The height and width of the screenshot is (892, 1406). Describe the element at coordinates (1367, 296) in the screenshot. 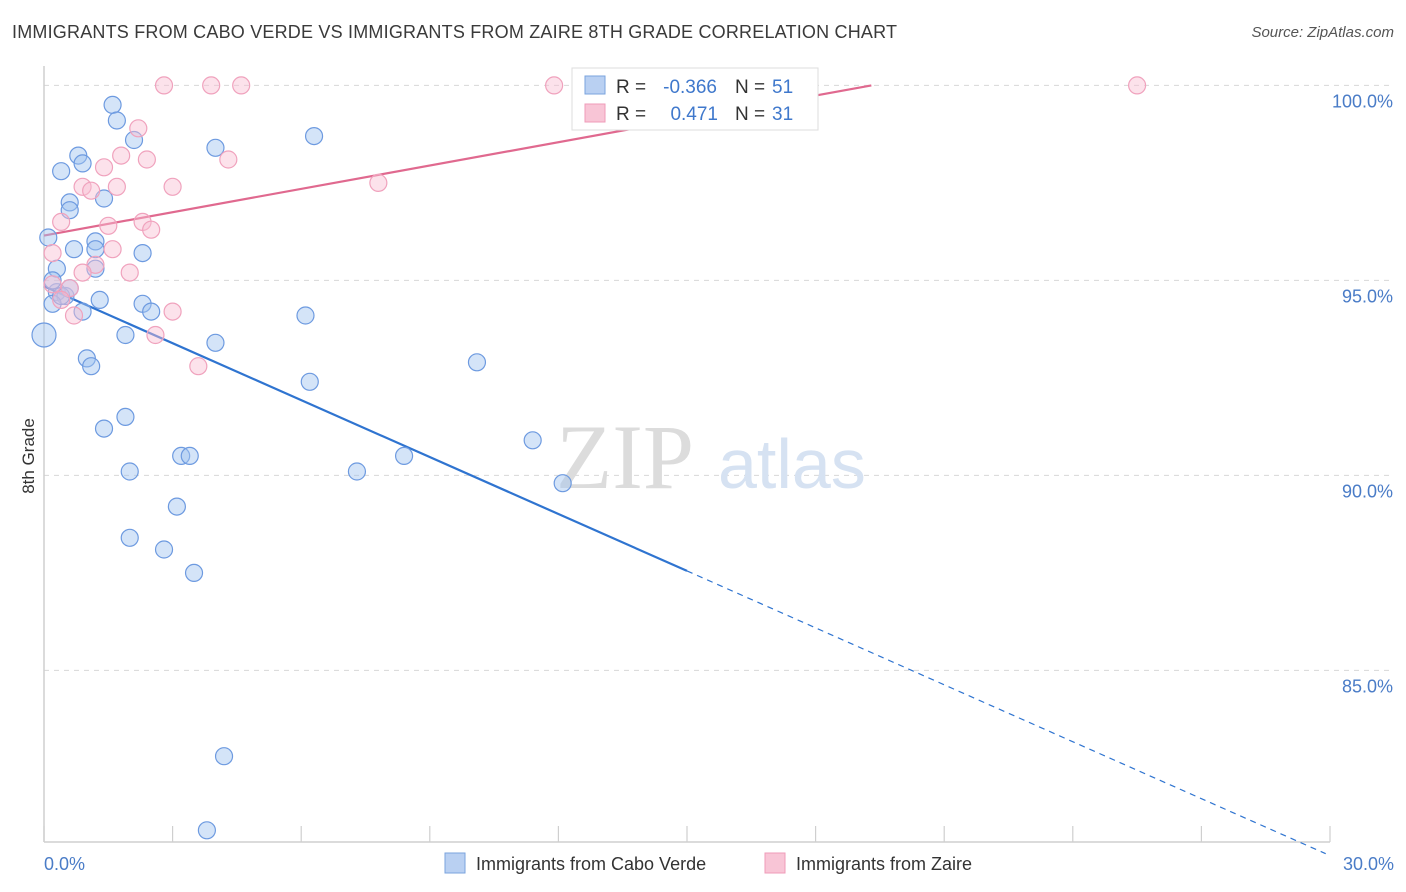

I see `y-tick-label: 95.0%` at that location.